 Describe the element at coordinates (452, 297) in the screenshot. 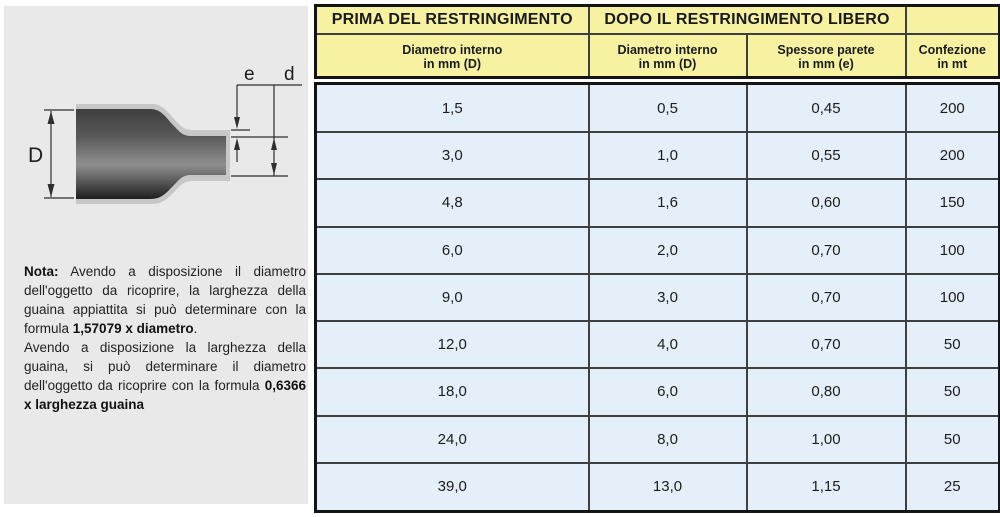

I see `table-cell: 9,0` at that location.